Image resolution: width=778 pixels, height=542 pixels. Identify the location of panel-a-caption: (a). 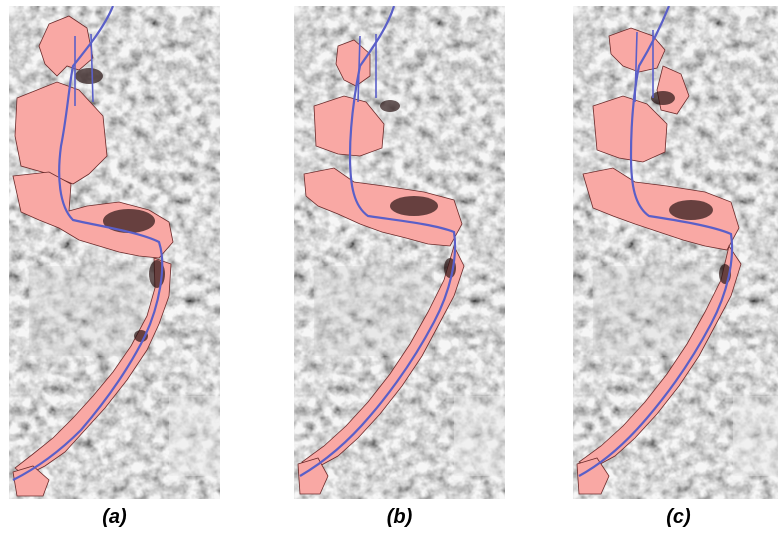
(114, 517).